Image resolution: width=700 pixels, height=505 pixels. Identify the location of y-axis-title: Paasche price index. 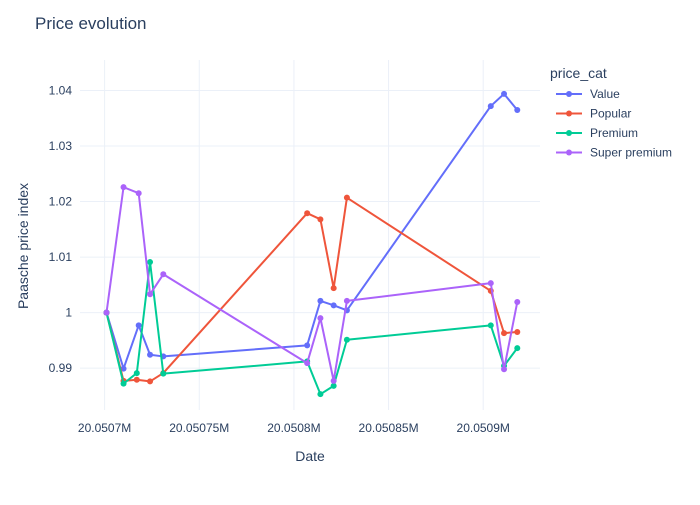
(23, 246).